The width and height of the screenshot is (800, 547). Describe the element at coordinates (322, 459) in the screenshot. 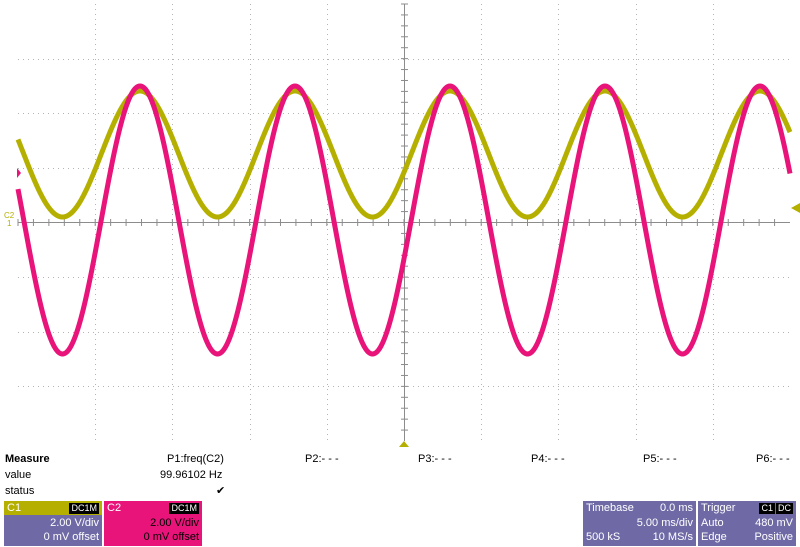

I see `param-p2-name: P2:- - -` at that location.